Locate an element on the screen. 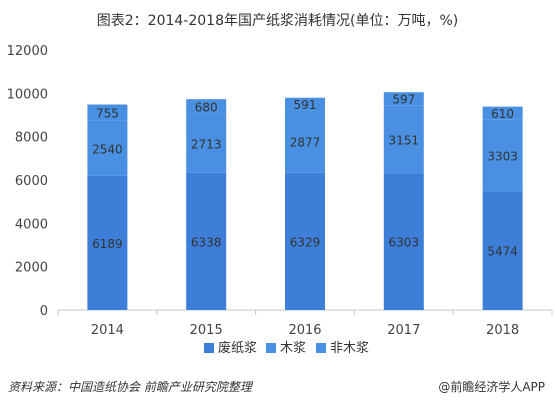 This screenshot has width=555, height=408. y-tick-label: 0 is located at coordinates (44, 311).